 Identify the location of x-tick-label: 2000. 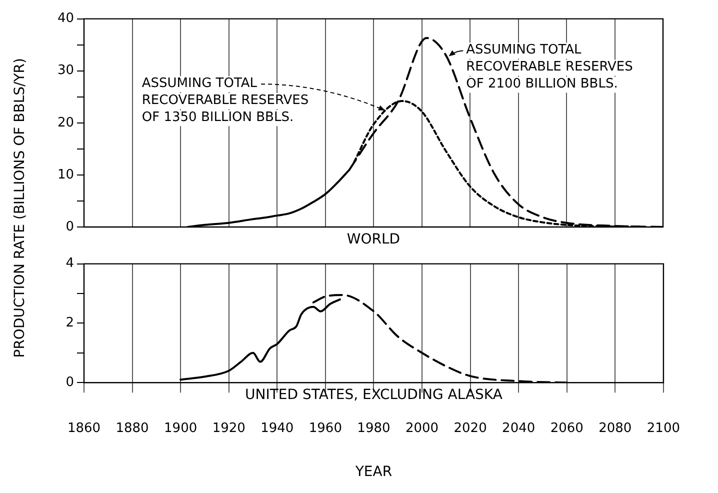
(422, 428).